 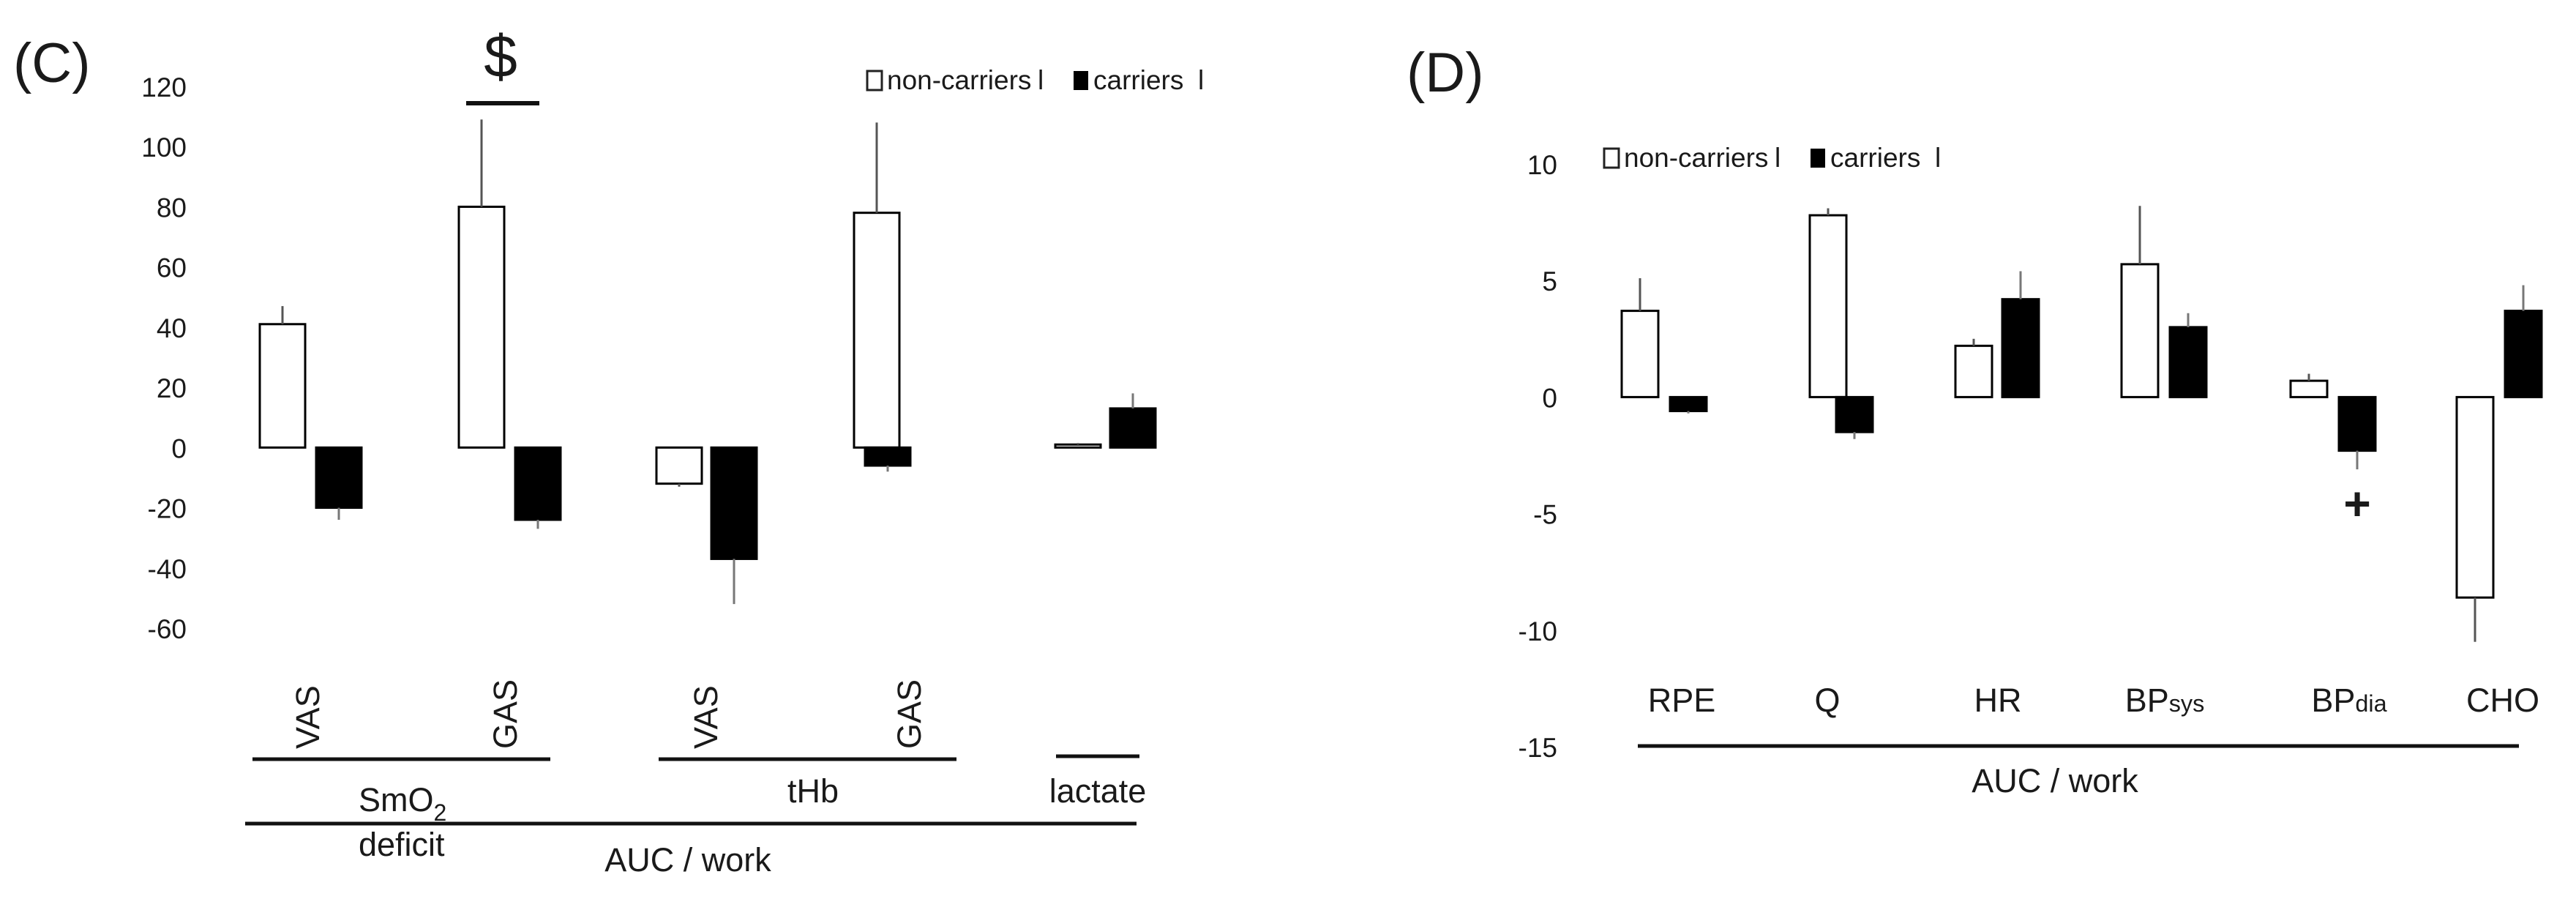 What do you see at coordinates (1538, 456) in the screenshot?
I see `panel-d-y-ticks: 10 5 0 -5 -10 -15` at bounding box center [1538, 456].